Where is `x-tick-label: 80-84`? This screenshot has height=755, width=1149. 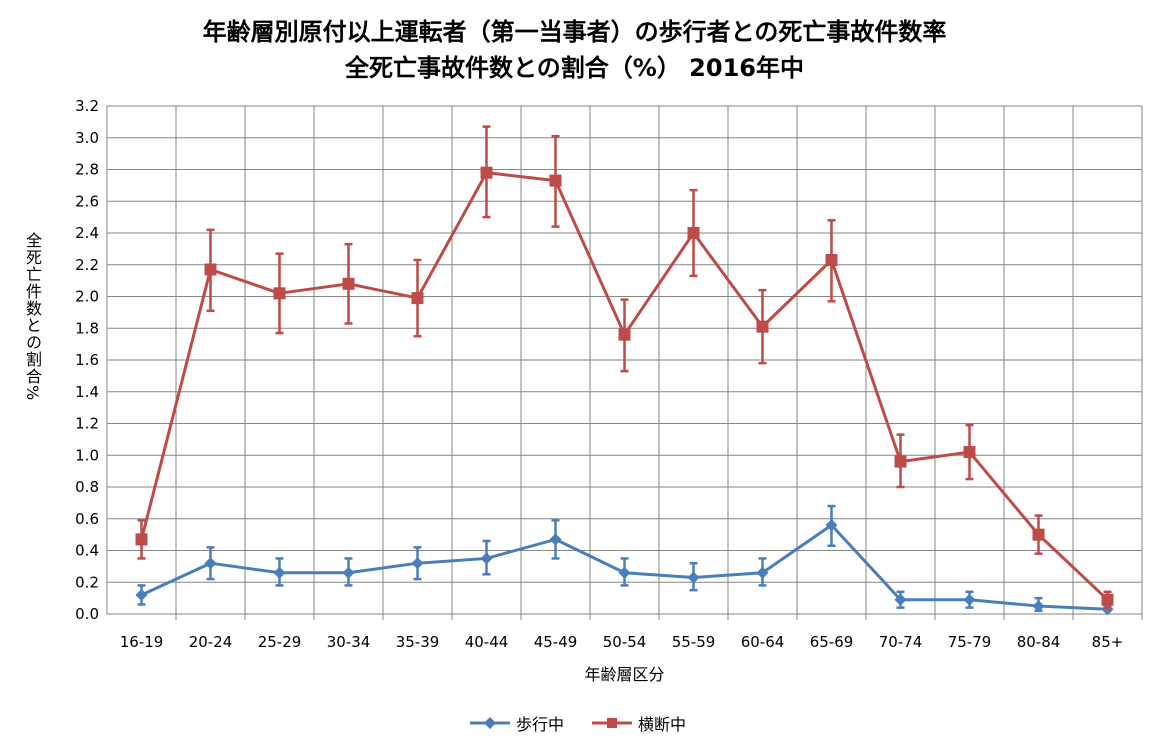
x-tick-label: 80-84 is located at coordinates (1039, 642).